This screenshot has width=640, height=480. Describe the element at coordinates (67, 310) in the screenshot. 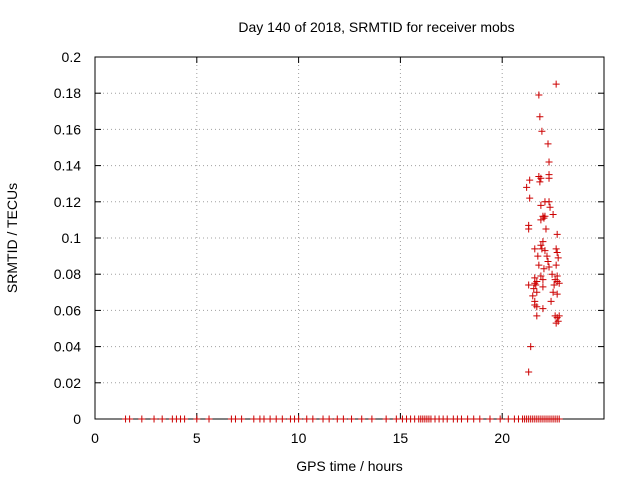

I see `y-tick-label: 0.06` at that location.